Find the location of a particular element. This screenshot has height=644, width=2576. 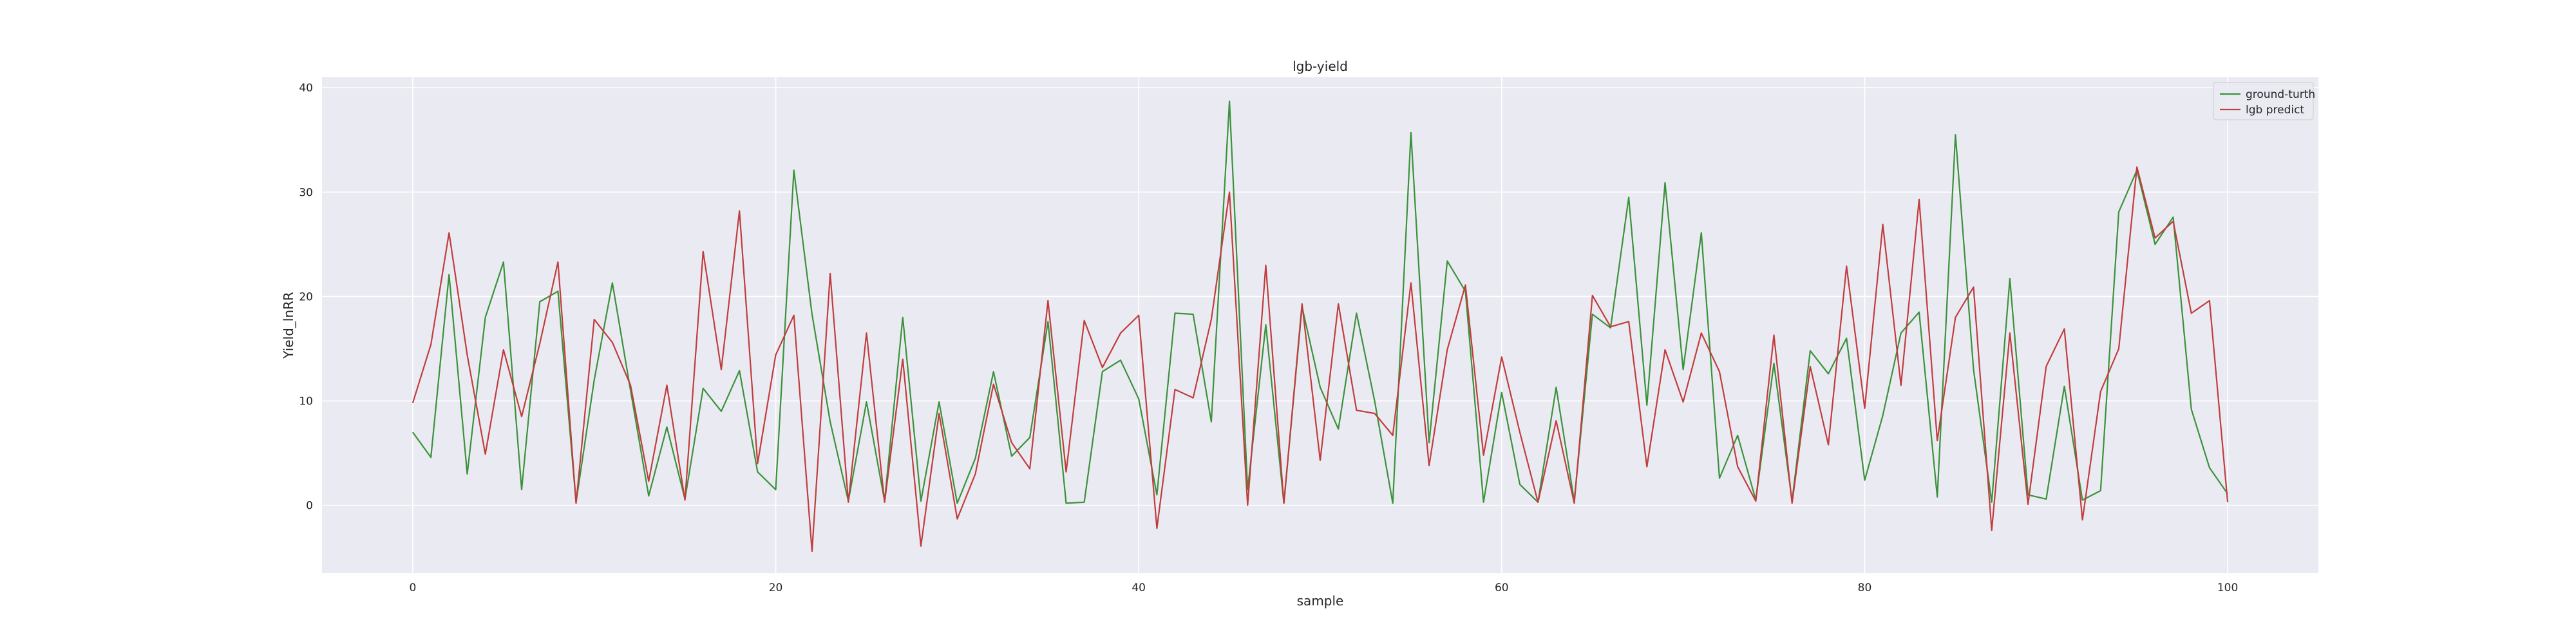

x-tick-label: 20 is located at coordinates (776, 588).